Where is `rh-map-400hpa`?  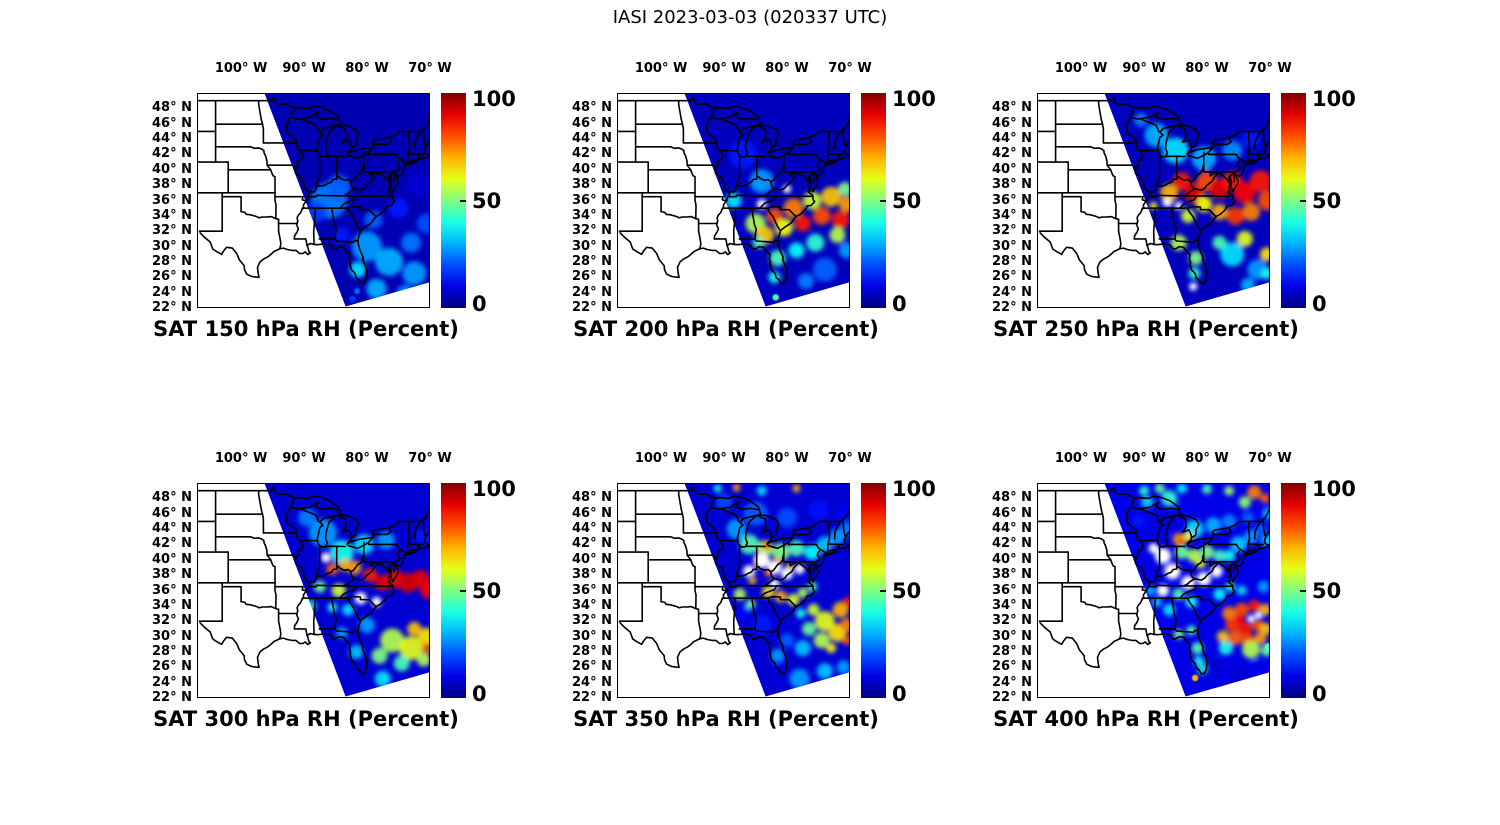
rh-map-400hpa is located at coordinates (1153, 590).